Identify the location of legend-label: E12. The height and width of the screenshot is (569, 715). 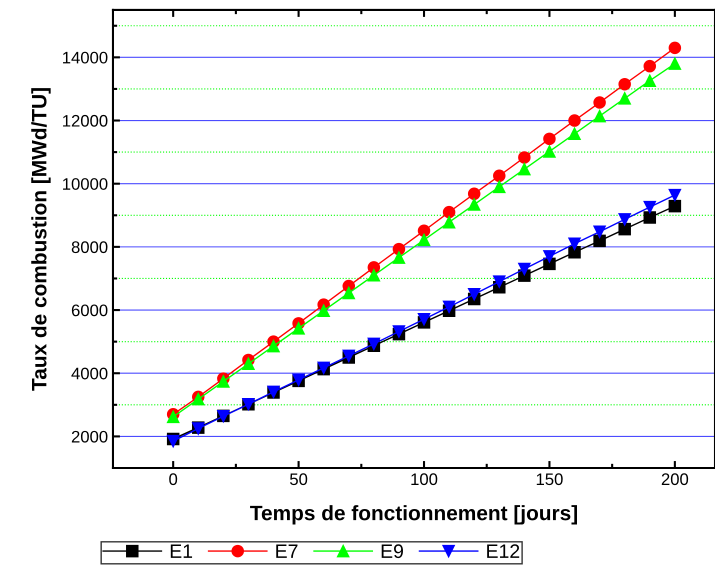
(503, 551).